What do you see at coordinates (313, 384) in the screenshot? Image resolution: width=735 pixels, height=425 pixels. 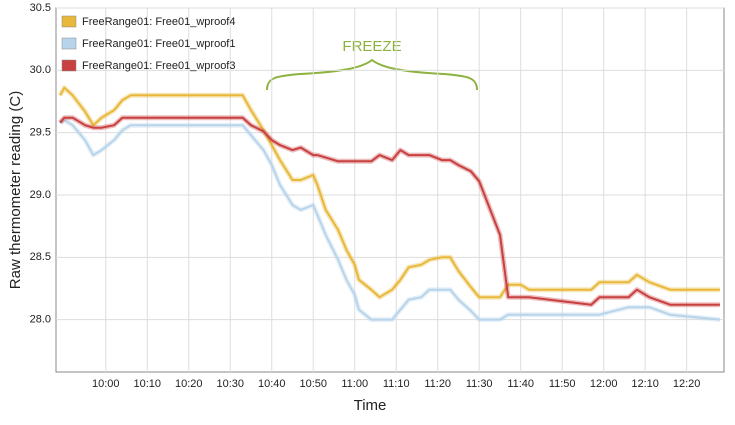 I see `x-tick-label: 10:50` at bounding box center [313, 384].